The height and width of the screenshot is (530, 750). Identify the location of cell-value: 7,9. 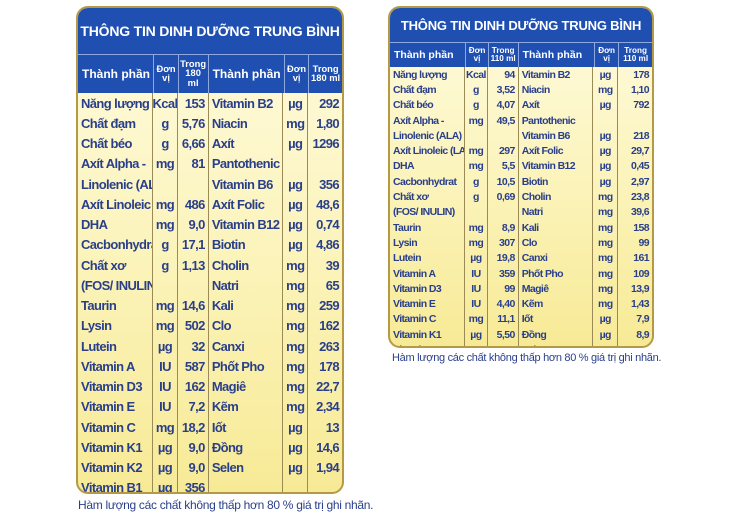
(642, 319).